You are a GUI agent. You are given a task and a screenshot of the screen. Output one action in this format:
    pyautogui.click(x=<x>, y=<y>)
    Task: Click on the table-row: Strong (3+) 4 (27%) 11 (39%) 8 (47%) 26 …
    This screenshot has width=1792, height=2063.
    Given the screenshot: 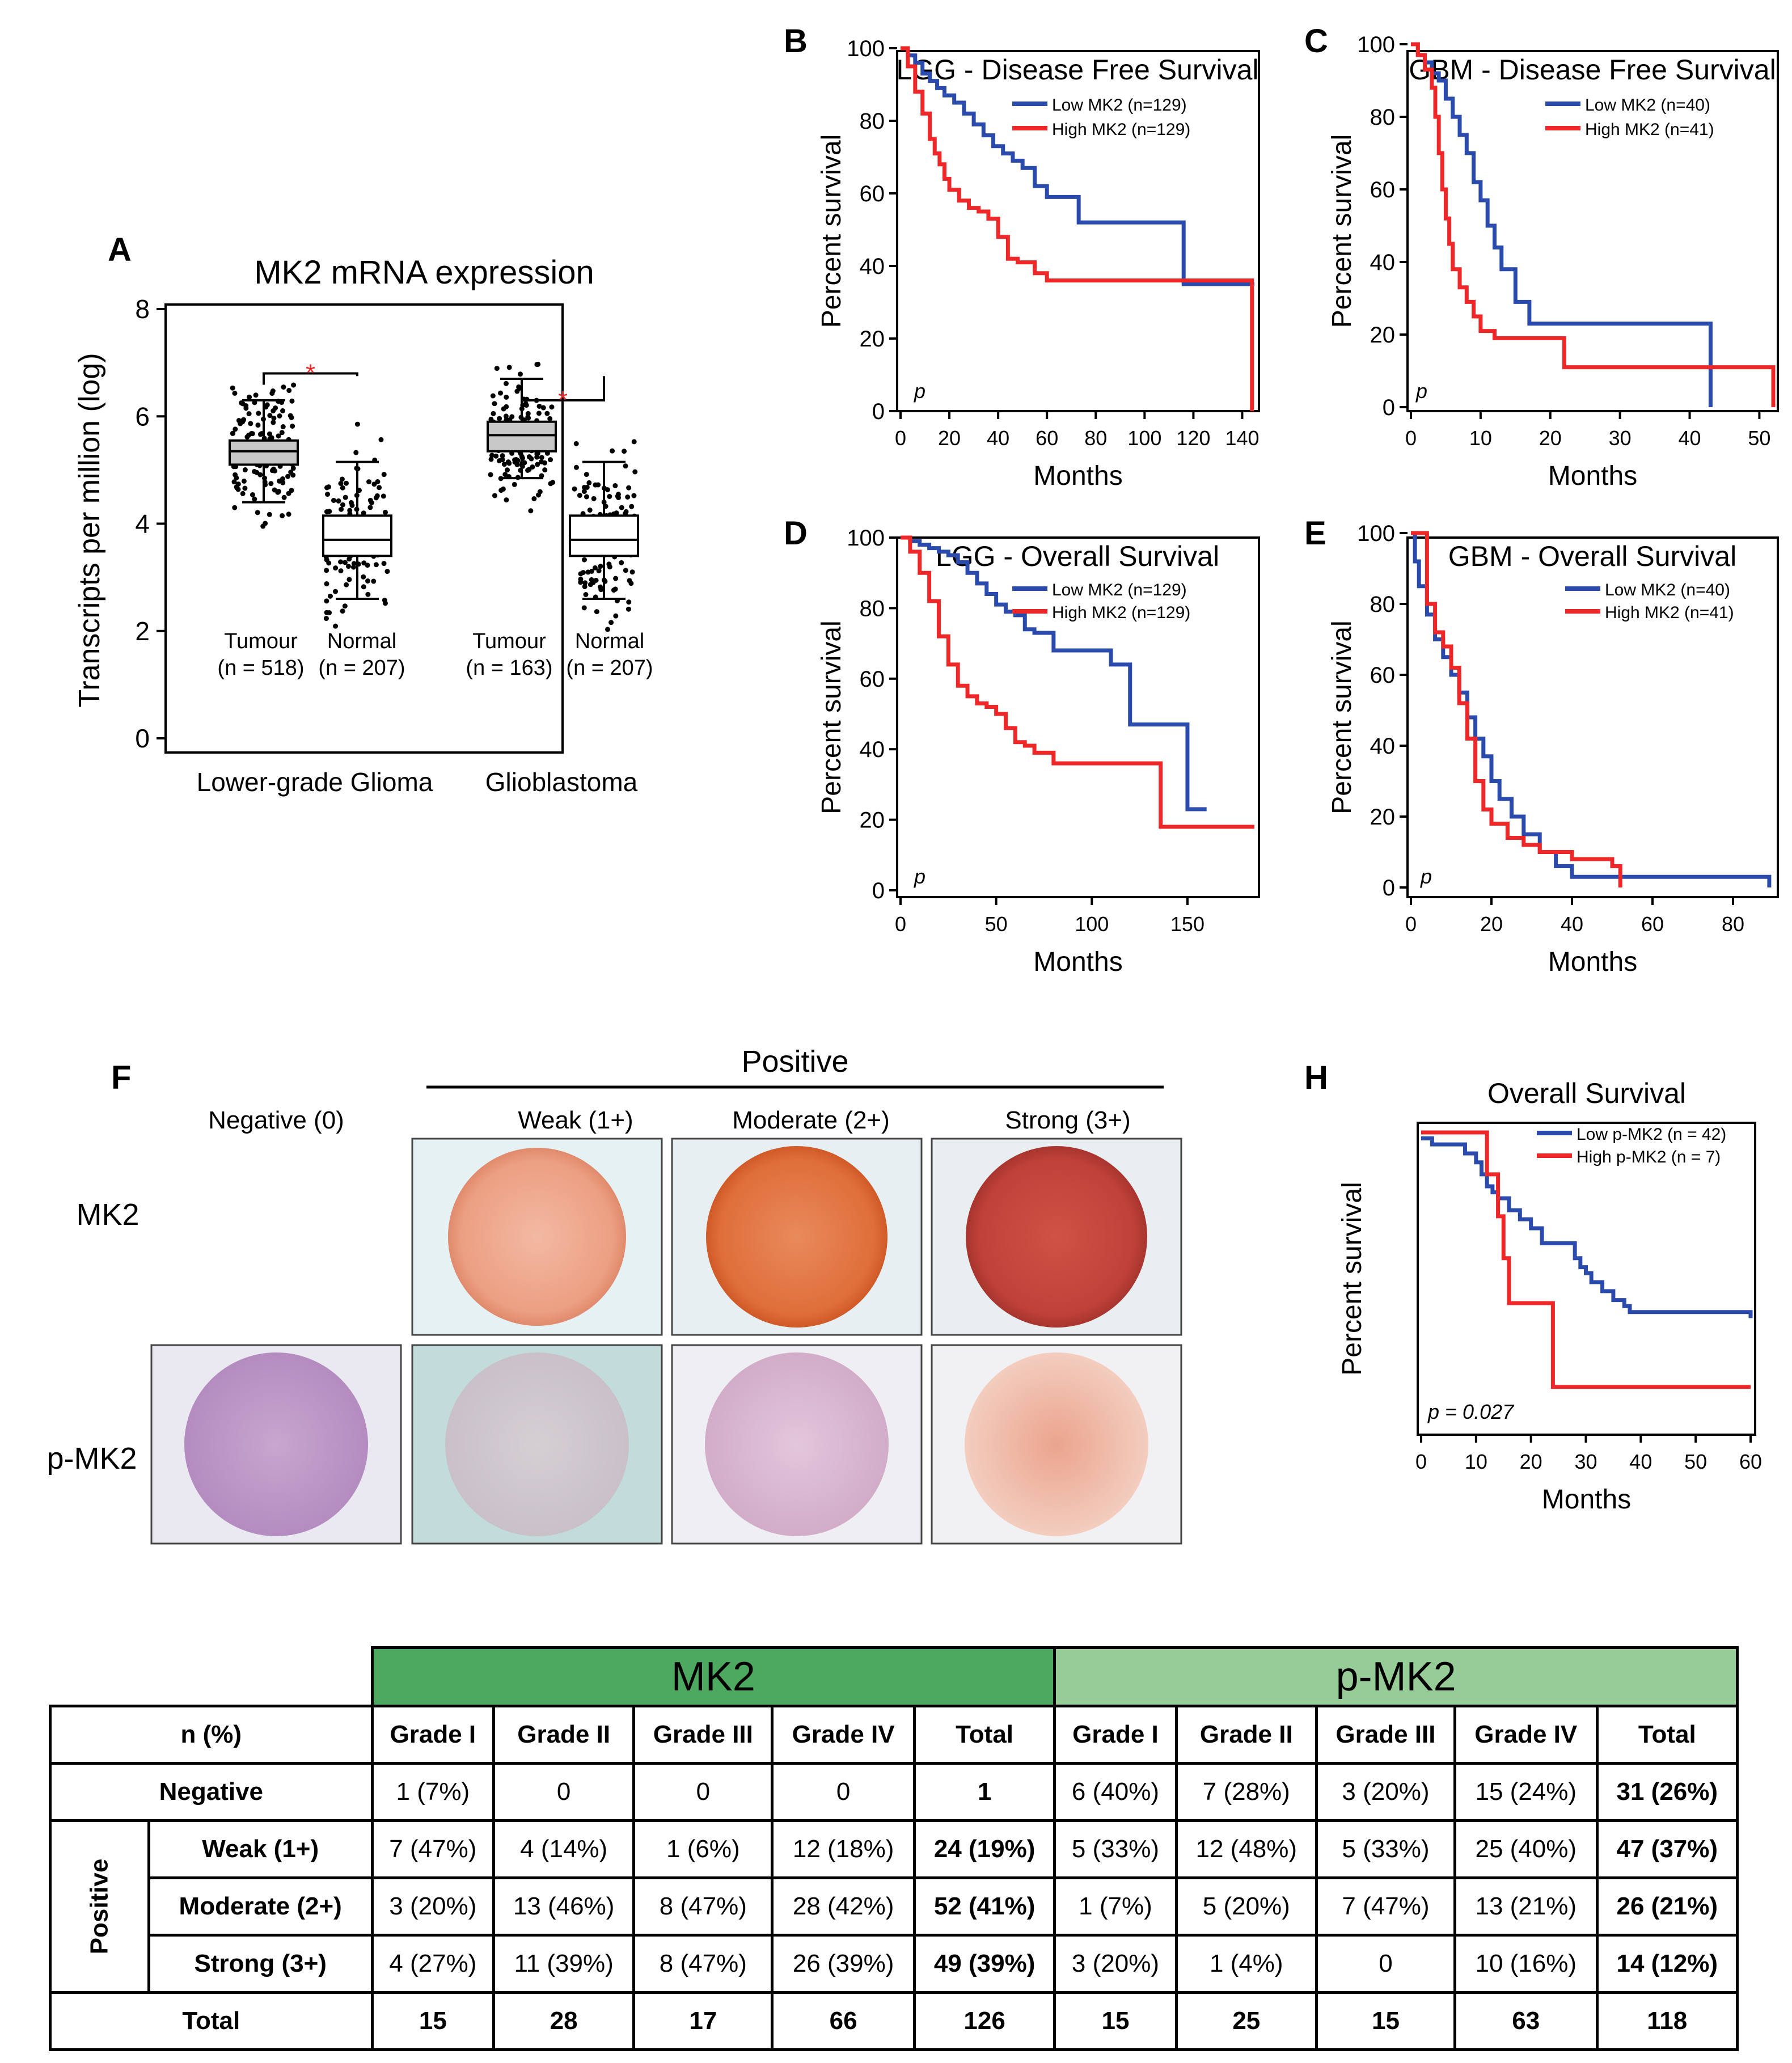 What is the action you would take?
    pyautogui.click(x=895, y=1964)
    